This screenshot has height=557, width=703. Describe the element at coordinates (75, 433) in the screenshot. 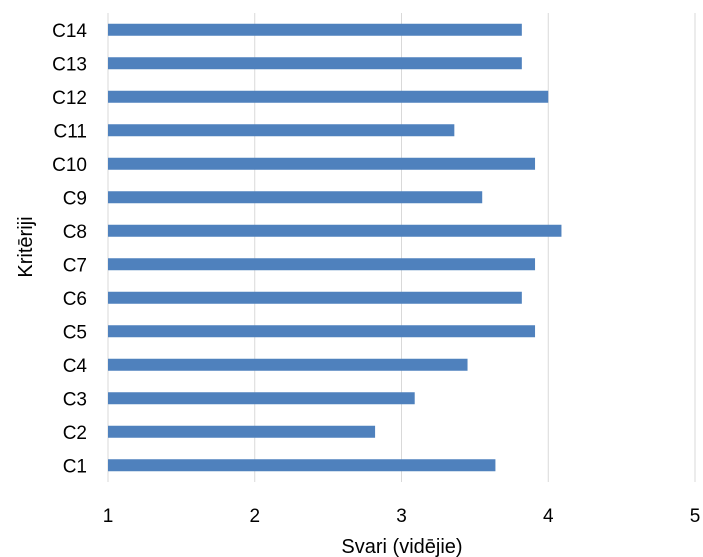

I see `y-tick-label-c2: C2` at that location.